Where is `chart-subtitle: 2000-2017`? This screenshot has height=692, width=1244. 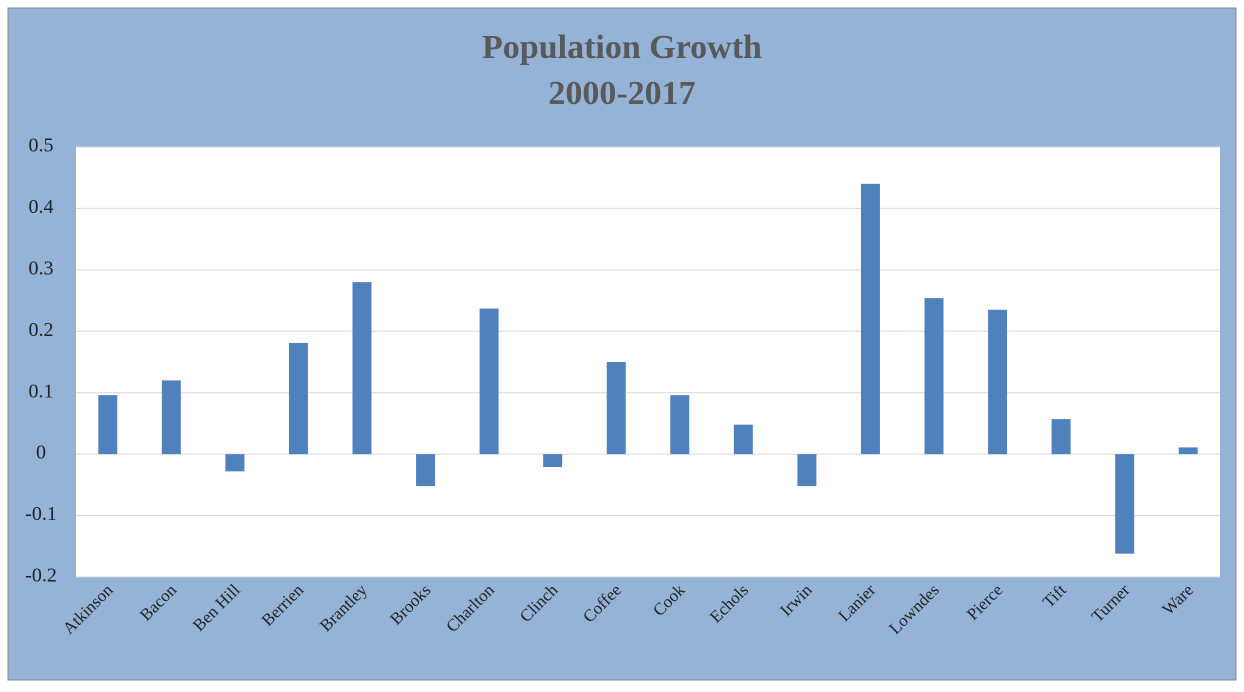
chart-subtitle: 2000-2017 is located at coordinates (621, 93).